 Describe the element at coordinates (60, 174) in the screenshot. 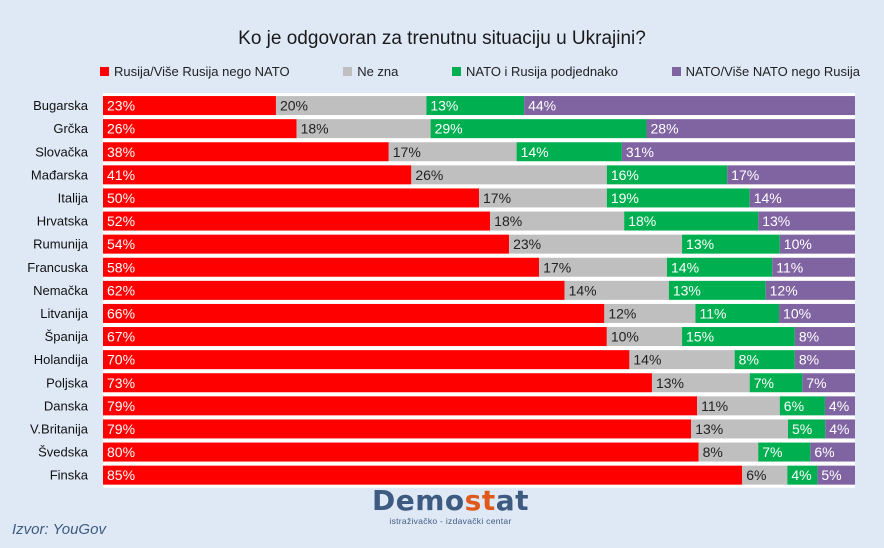

I see `category-label: Mađarska` at that location.